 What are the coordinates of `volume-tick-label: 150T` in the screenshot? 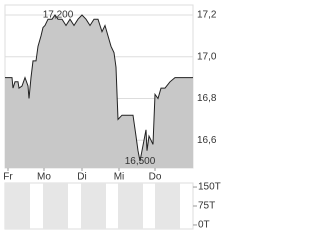 It's located at (209, 187).